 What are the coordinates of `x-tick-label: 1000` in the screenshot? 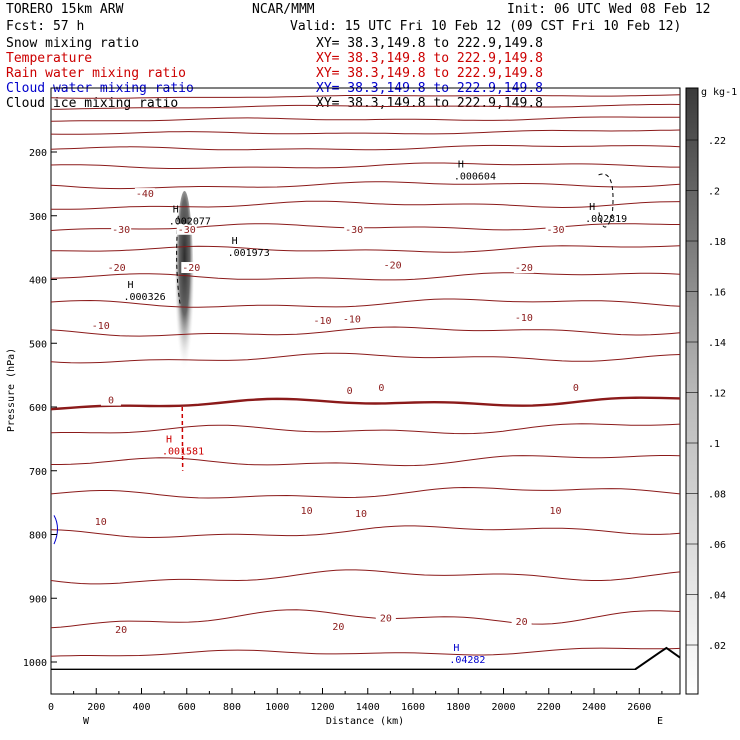 It's located at (277, 707).